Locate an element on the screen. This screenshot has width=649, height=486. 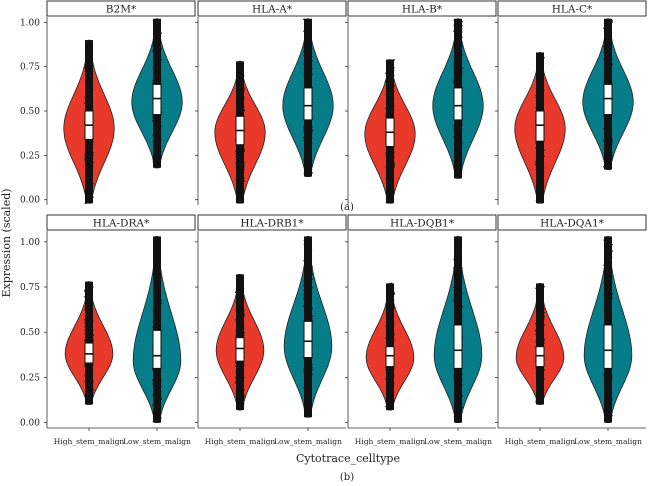
panel-label-b: (b) is located at coordinates (347, 477).